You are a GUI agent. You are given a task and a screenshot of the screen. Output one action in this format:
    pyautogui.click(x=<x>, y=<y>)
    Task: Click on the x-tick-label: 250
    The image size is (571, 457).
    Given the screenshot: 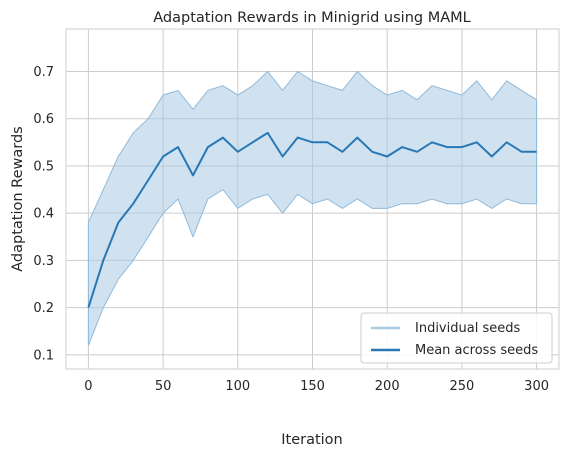 What is the action you would take?
    pyautogui.click(x=461, y=386)
    